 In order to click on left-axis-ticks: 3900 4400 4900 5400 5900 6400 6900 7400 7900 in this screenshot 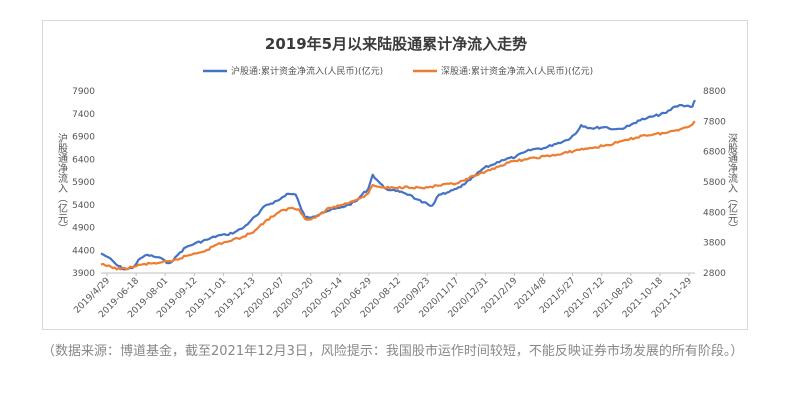, I will do `click(83, 183)`.